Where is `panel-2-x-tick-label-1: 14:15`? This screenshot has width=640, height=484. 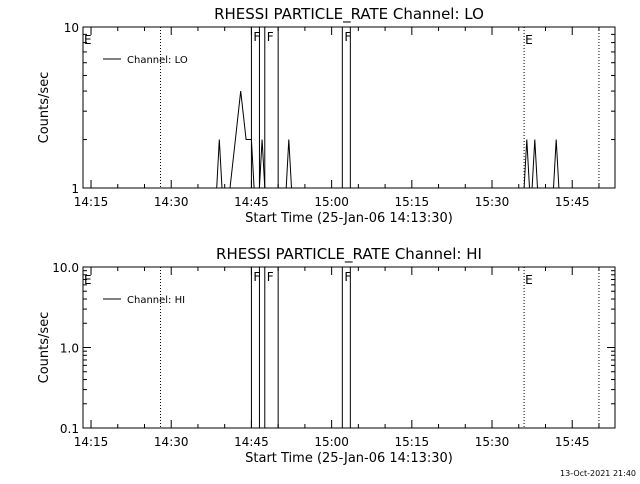 panel-2-x-tick-label-1: 14:15 is located at coordinates (91, 442).